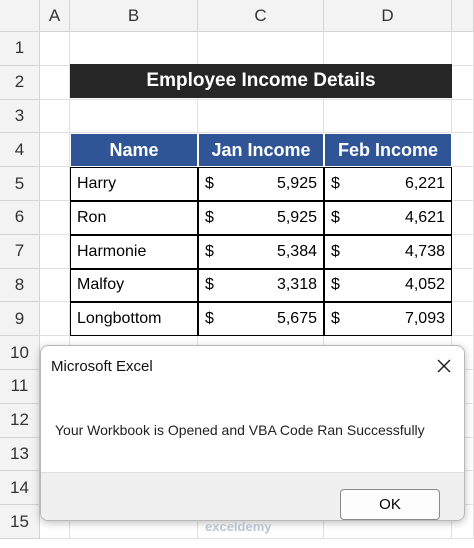 This screenshot has height=548, width=474. What do you see at coordinates (20, 116) in the screenshot?
I see `row-header: 3` at bounding box center [20, 116].